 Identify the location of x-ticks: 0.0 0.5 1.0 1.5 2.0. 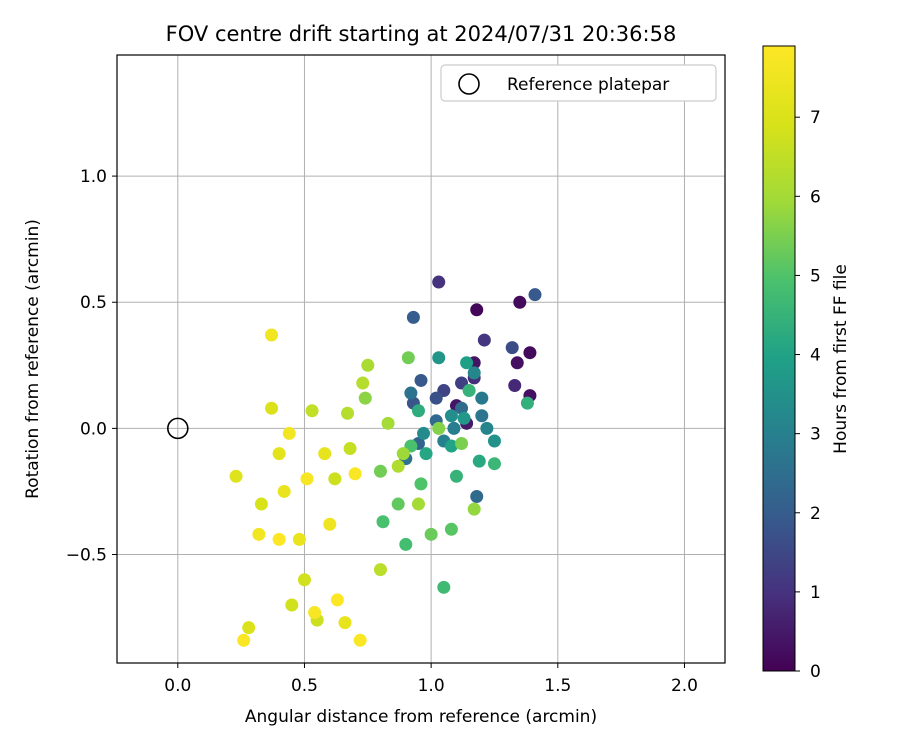
(431, 679).